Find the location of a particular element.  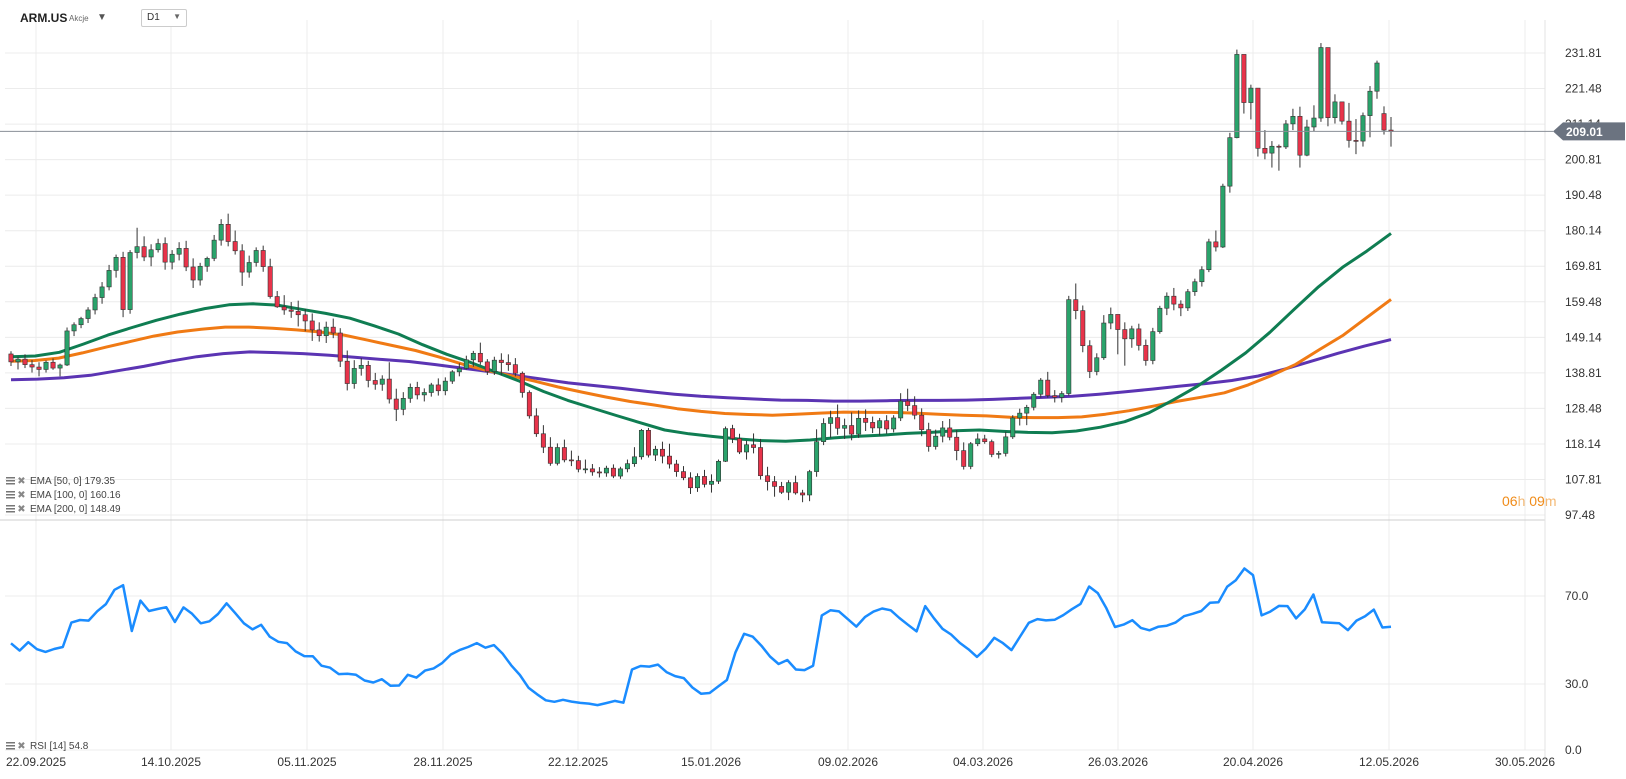

date-tick-label: 04.03.2026 is located at coordinates (983, 762).